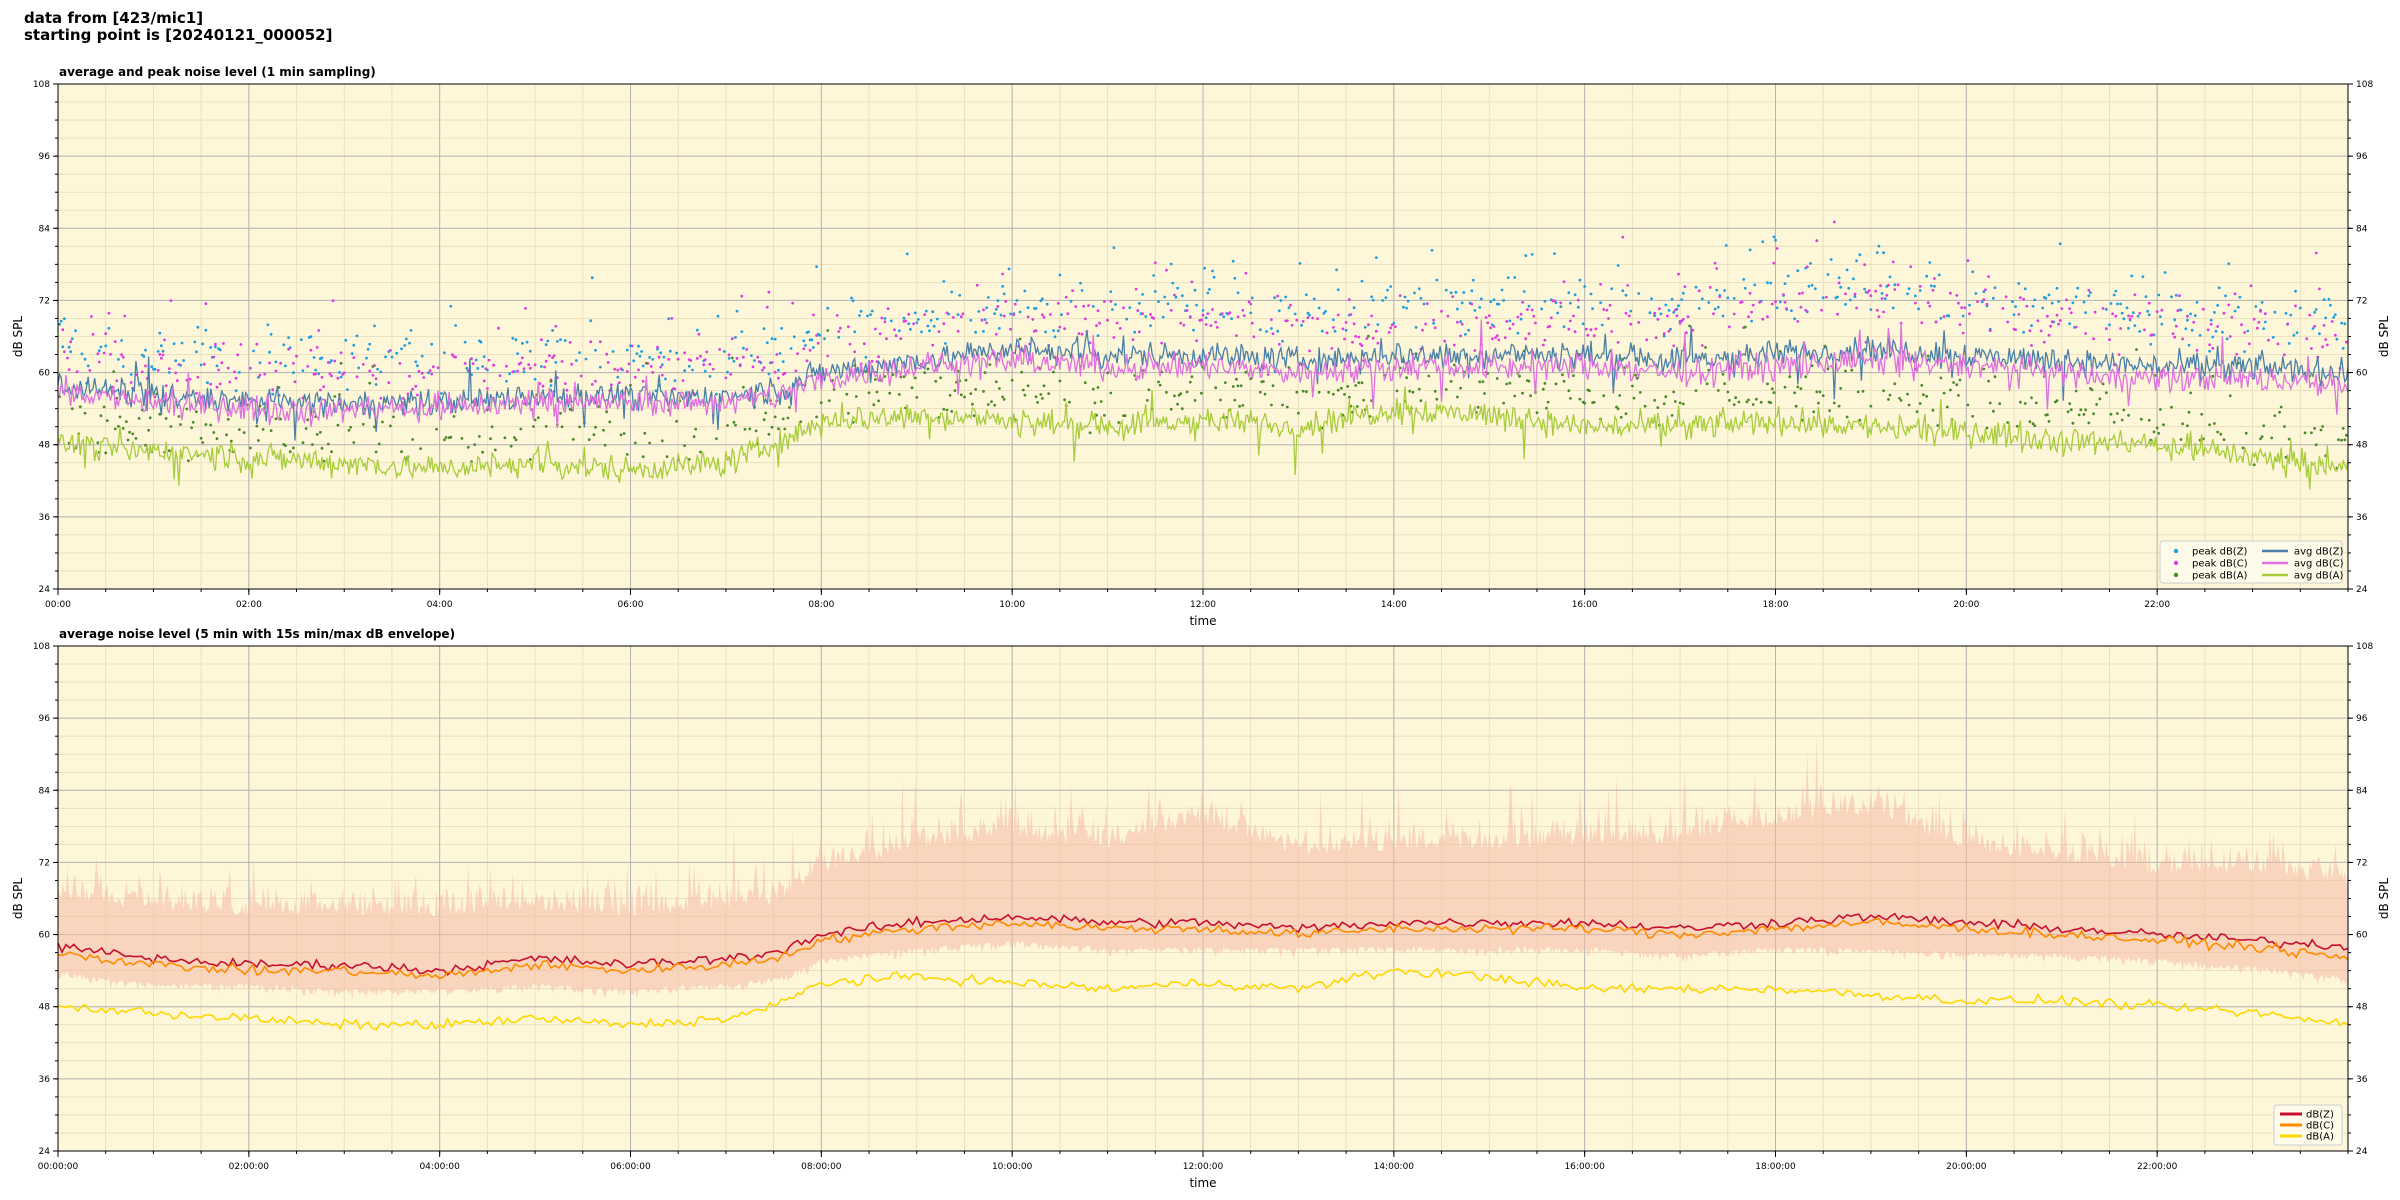 This screenshot has height=1200, width=2400. What do you see at coordinates (1585, 605) in the screenshot?
I see `x-tick-label: 16:00` at bounding box center [1585, 605].